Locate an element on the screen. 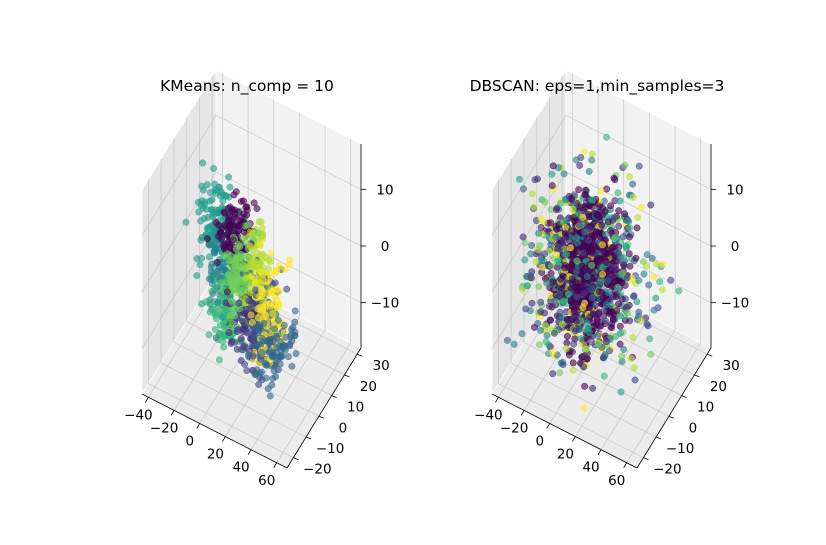 The image size is (826, 545). z-tick-label: −10 is located at coordinates (385, 304).